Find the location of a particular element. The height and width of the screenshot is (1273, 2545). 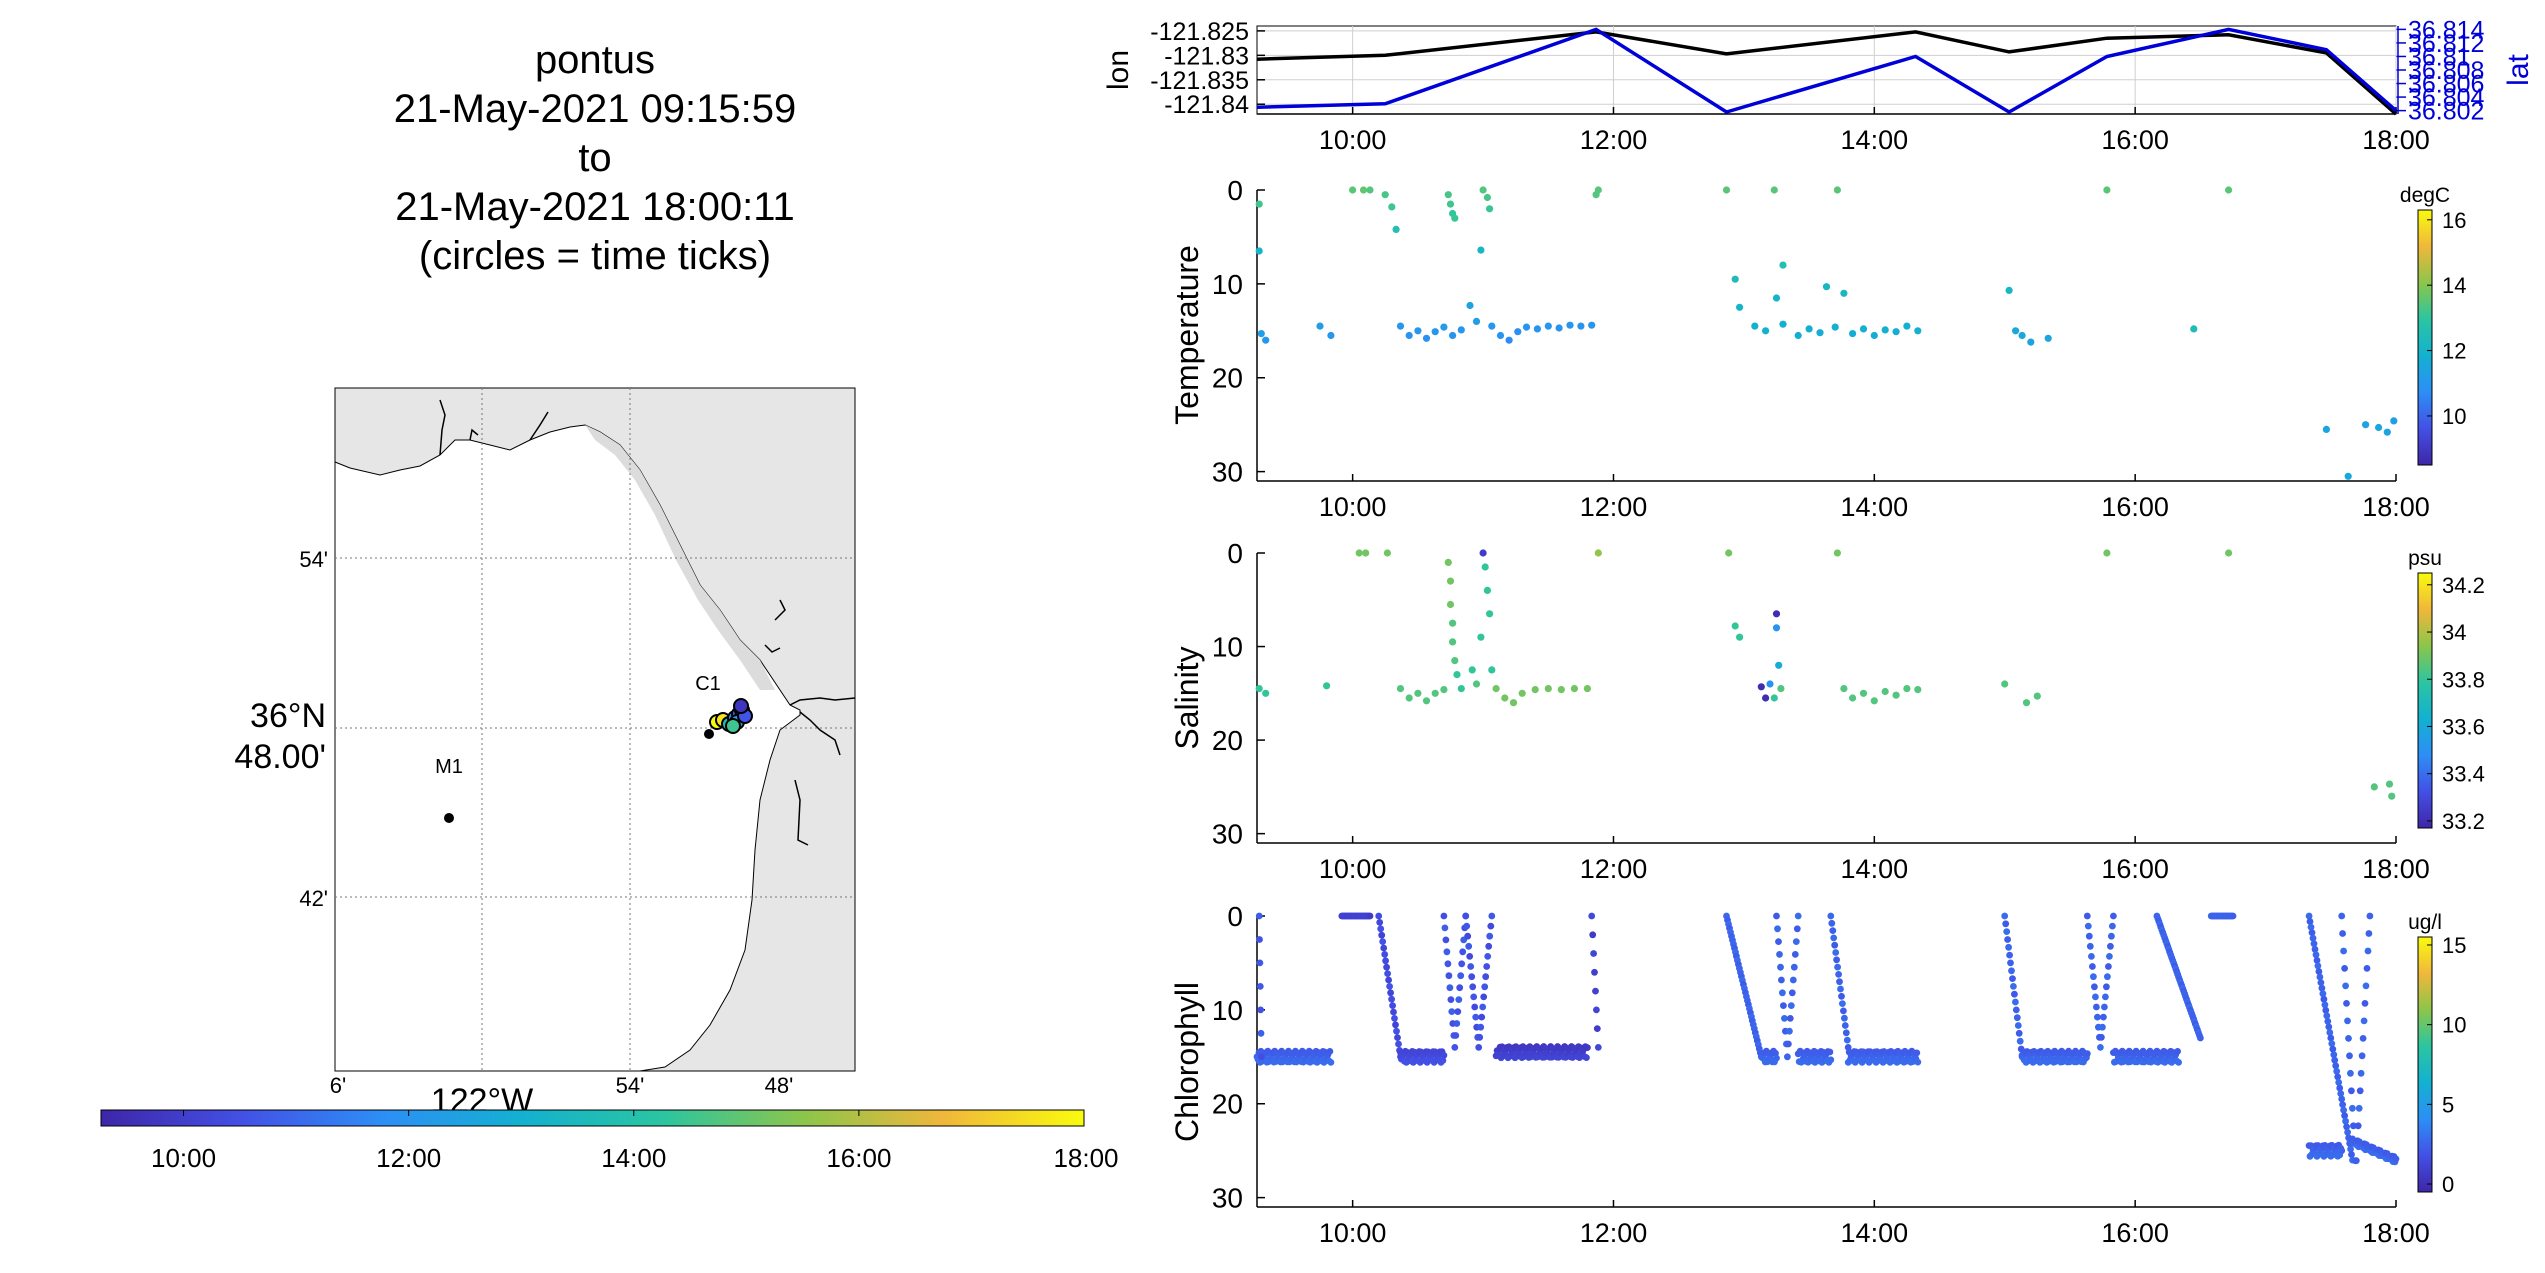

station-m1-marker is located at coordinates (449, 818).